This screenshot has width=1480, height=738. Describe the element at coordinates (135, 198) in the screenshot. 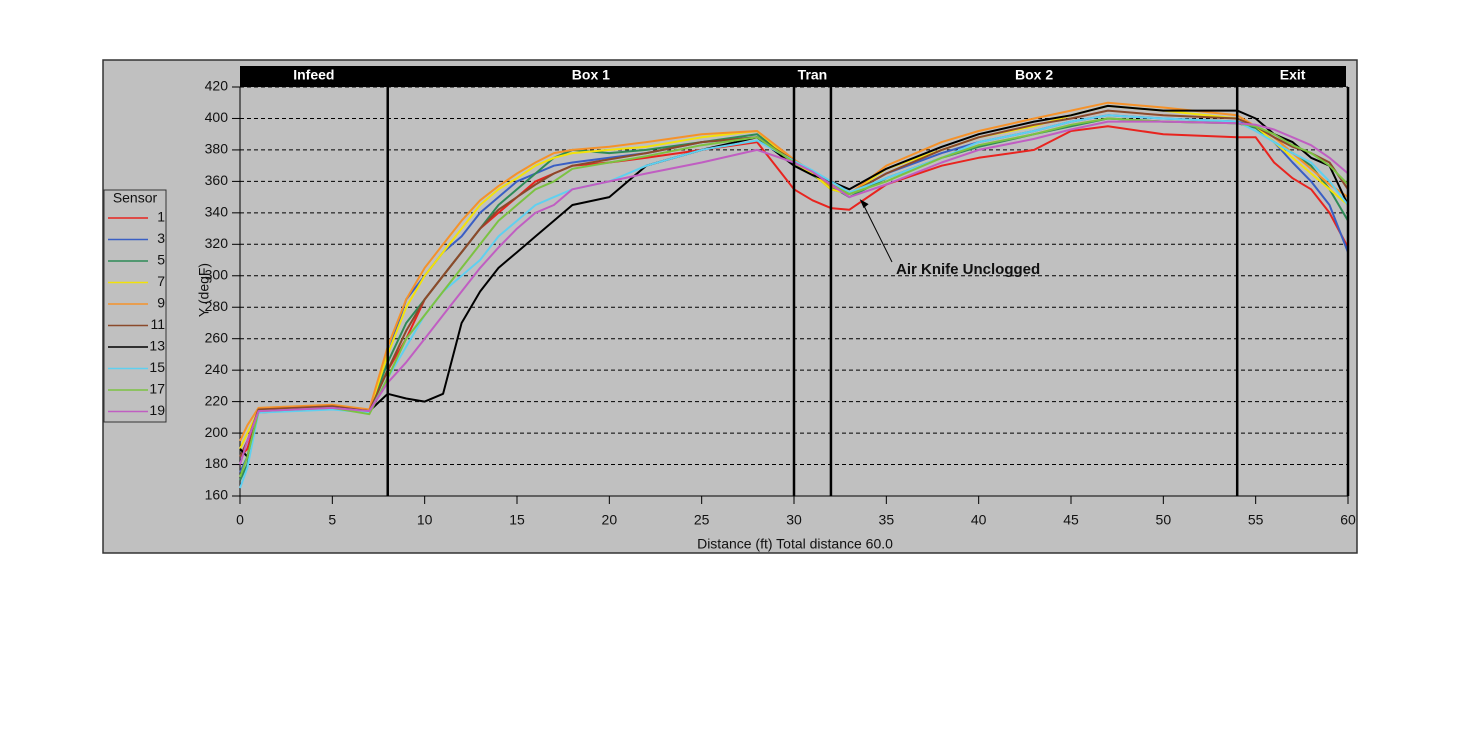

I see `legend-title: Sensor` at that location.